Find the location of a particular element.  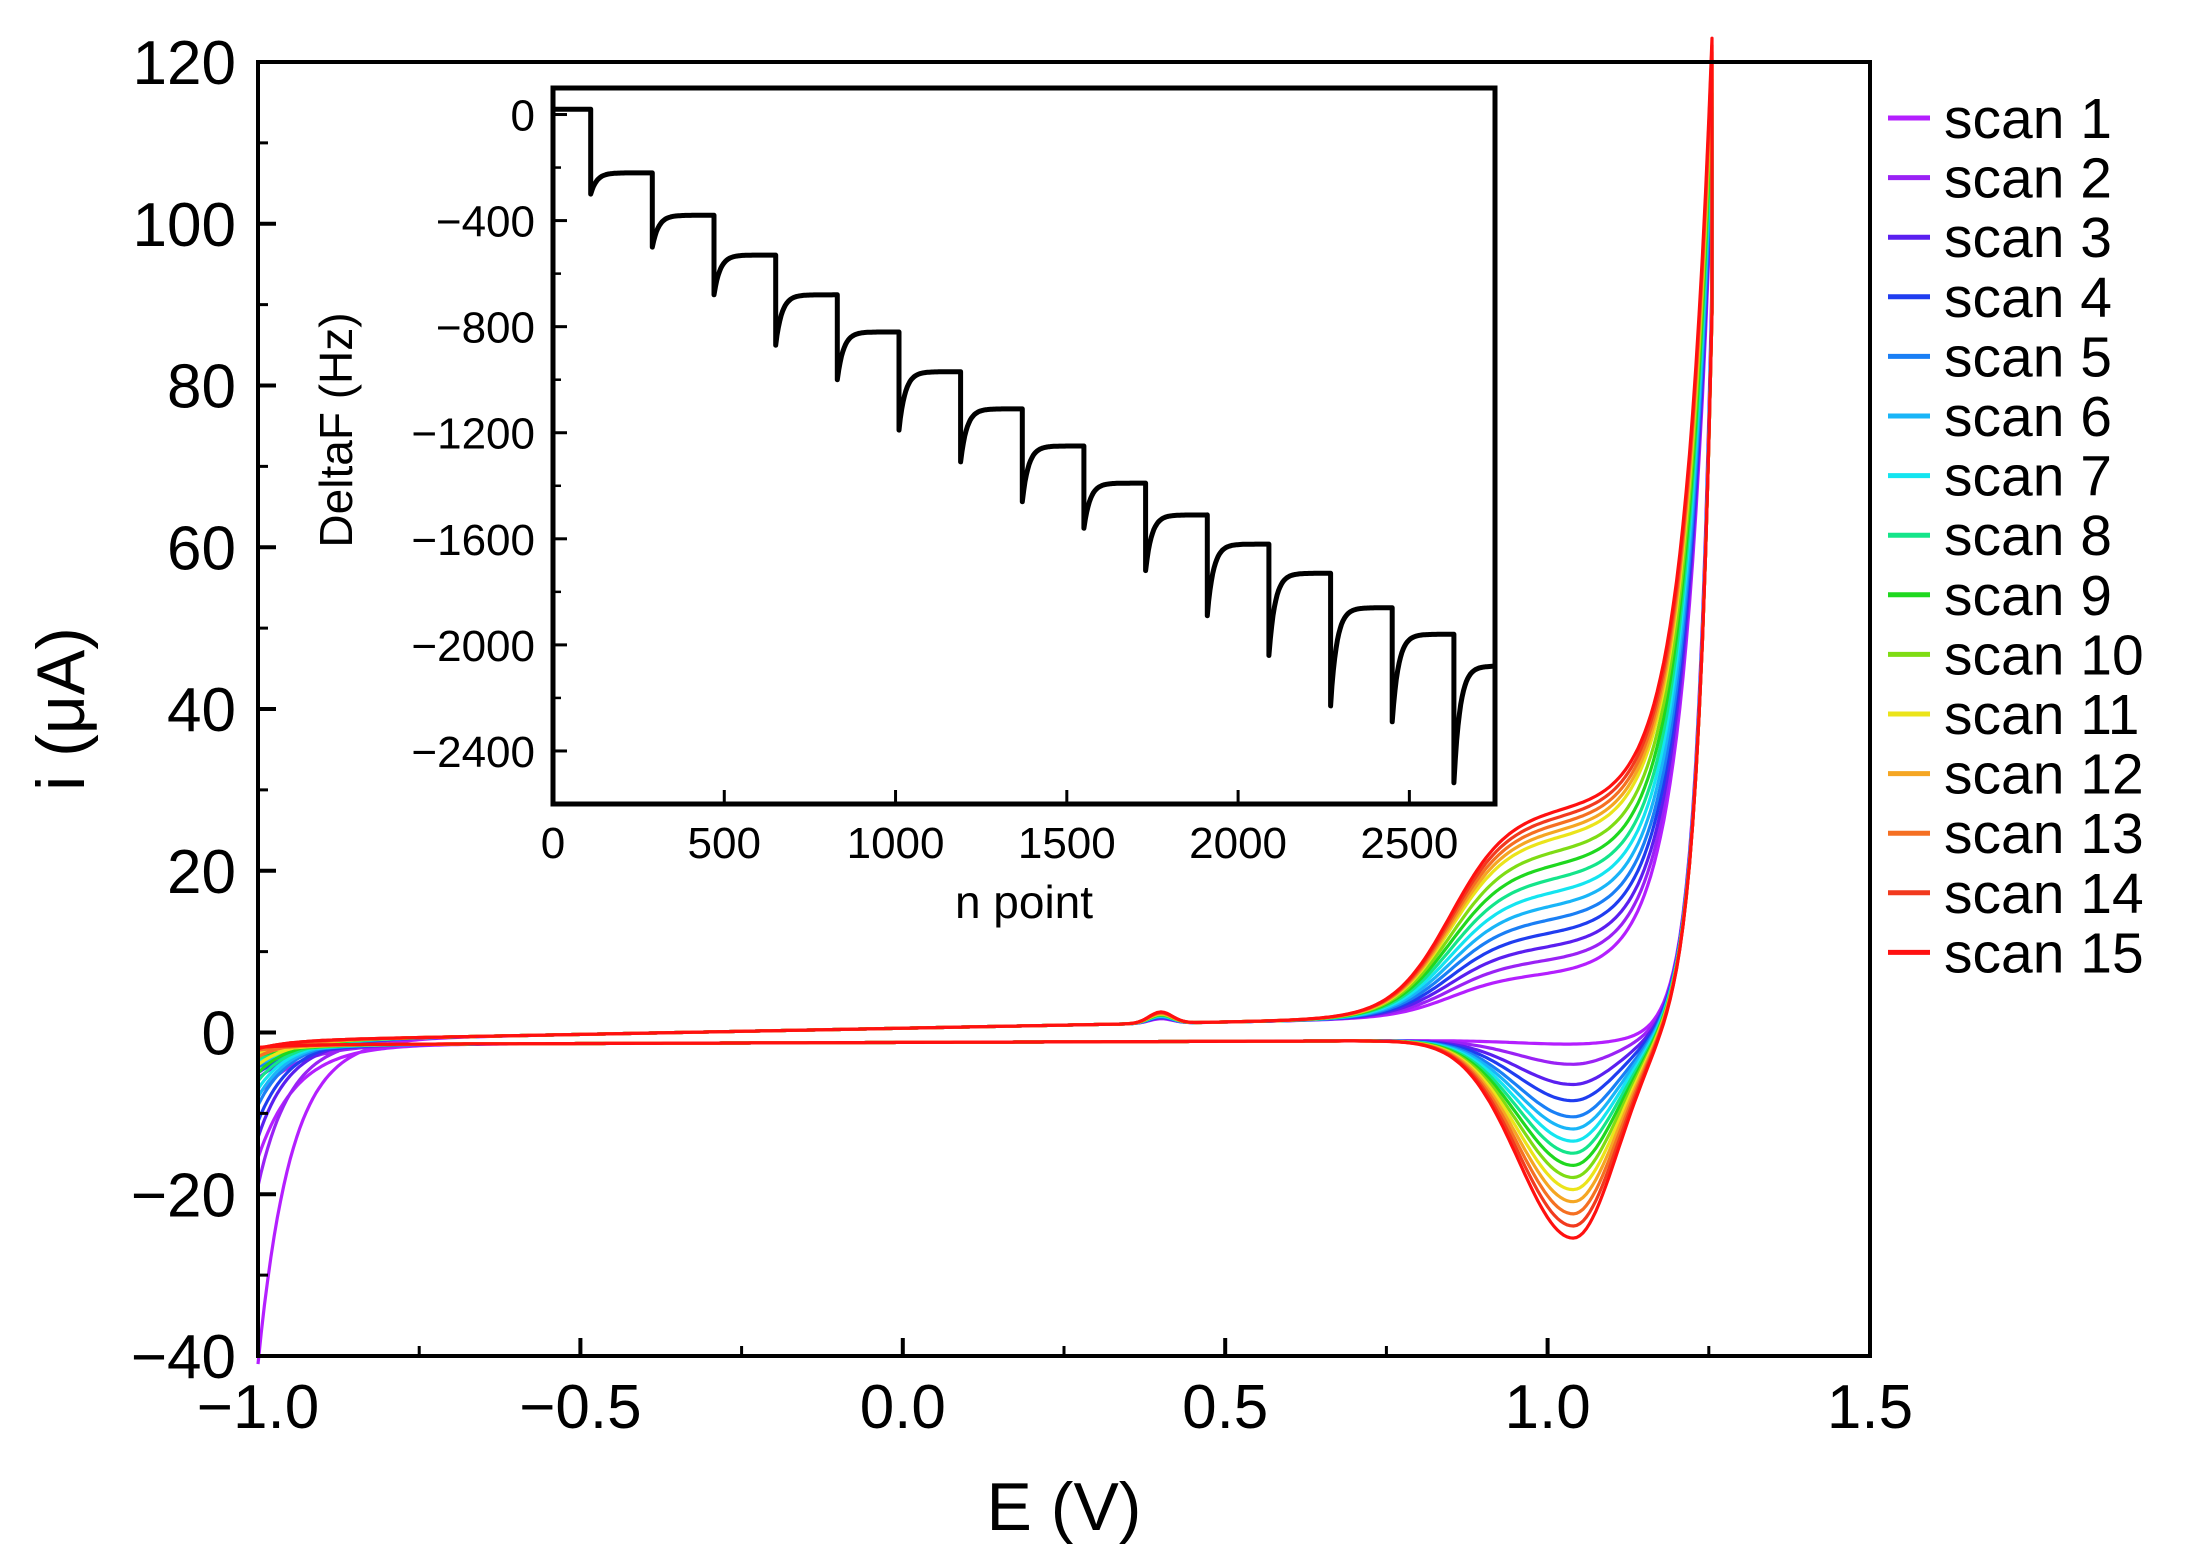

legend-label: scan 4 is located at coordinates (2028, 298).